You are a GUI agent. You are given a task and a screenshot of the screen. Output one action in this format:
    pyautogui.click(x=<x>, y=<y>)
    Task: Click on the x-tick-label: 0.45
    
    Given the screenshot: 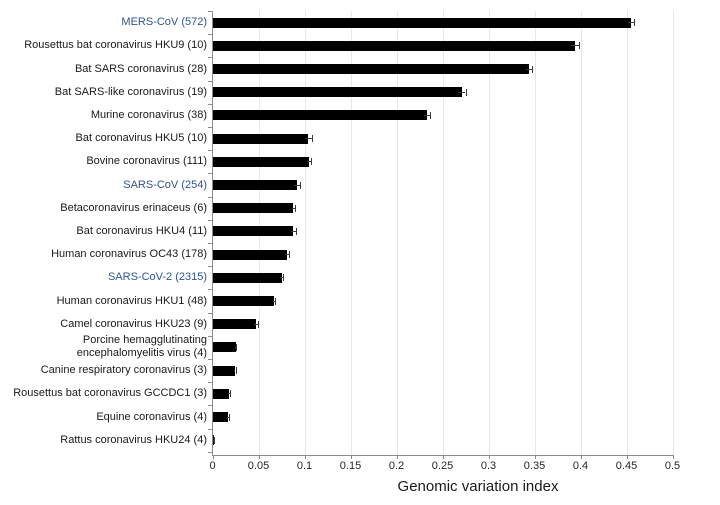 What is the action you would take?
    pyautogui.click(x=626, y=466)
    